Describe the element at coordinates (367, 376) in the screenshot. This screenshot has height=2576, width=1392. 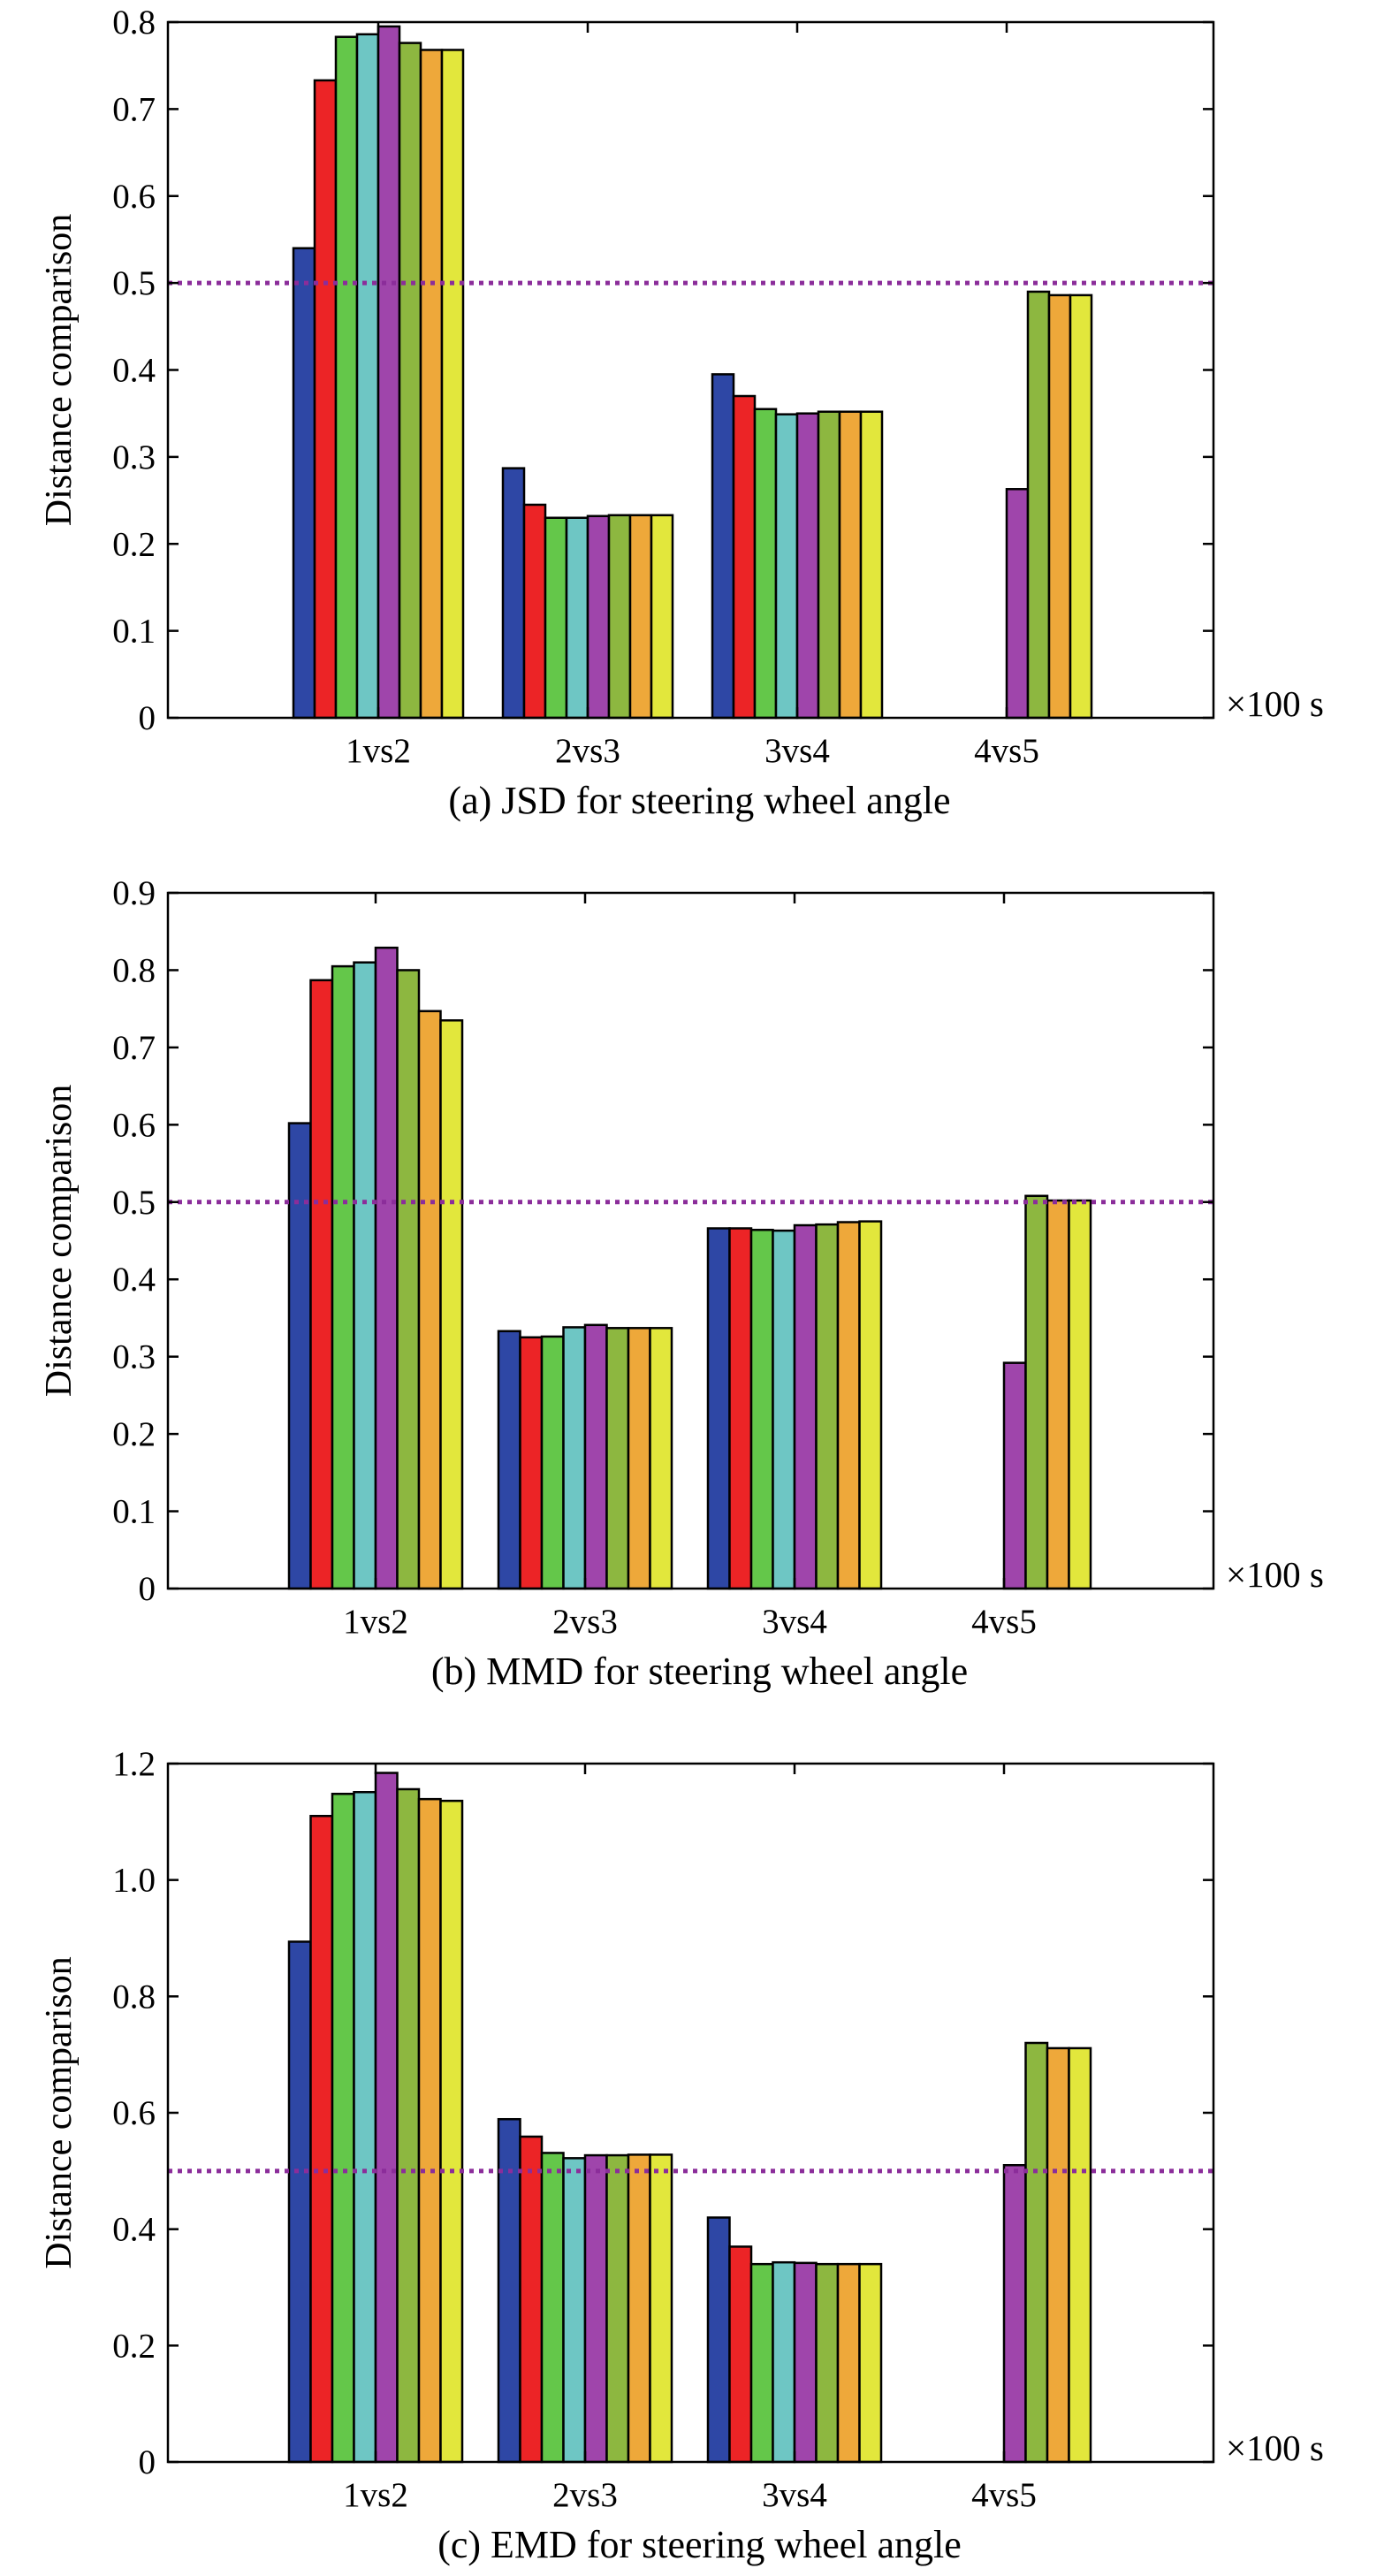
I see `bar-1vs2-s4` at that location.